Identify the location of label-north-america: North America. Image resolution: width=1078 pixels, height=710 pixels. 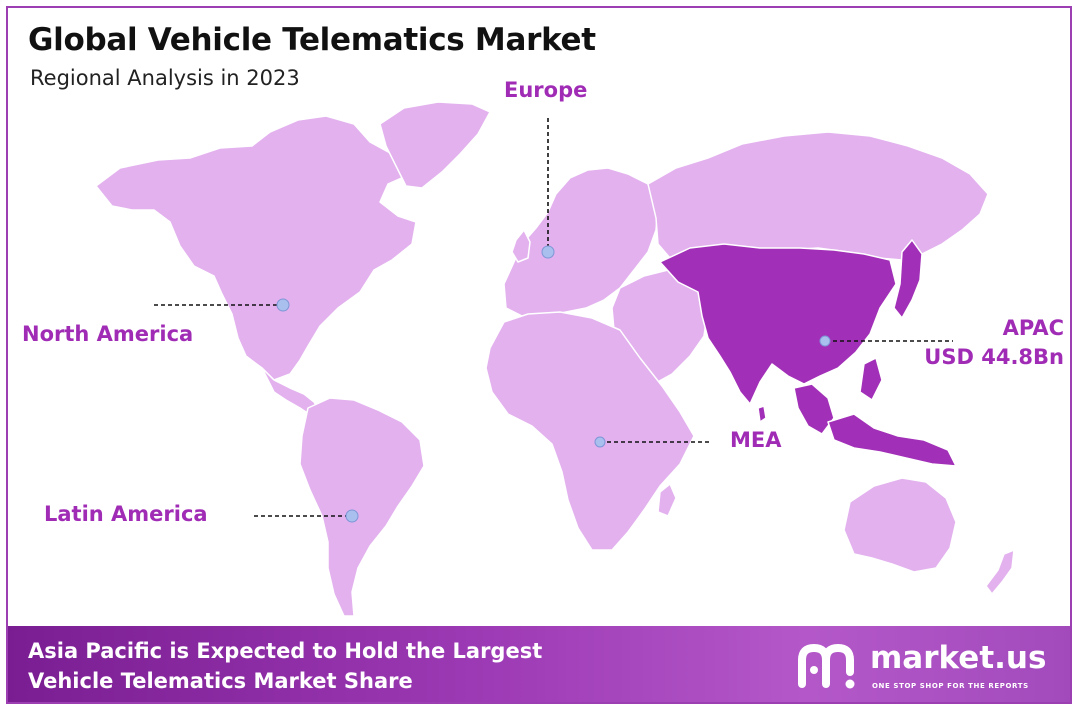
(108, 334).